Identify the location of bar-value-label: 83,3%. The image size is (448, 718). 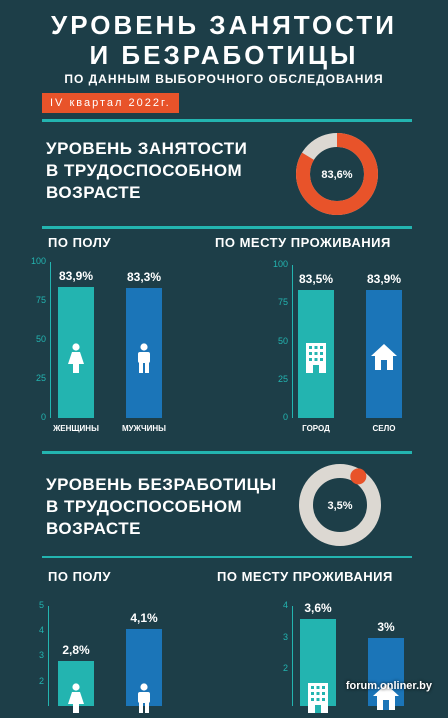
(144, 277).